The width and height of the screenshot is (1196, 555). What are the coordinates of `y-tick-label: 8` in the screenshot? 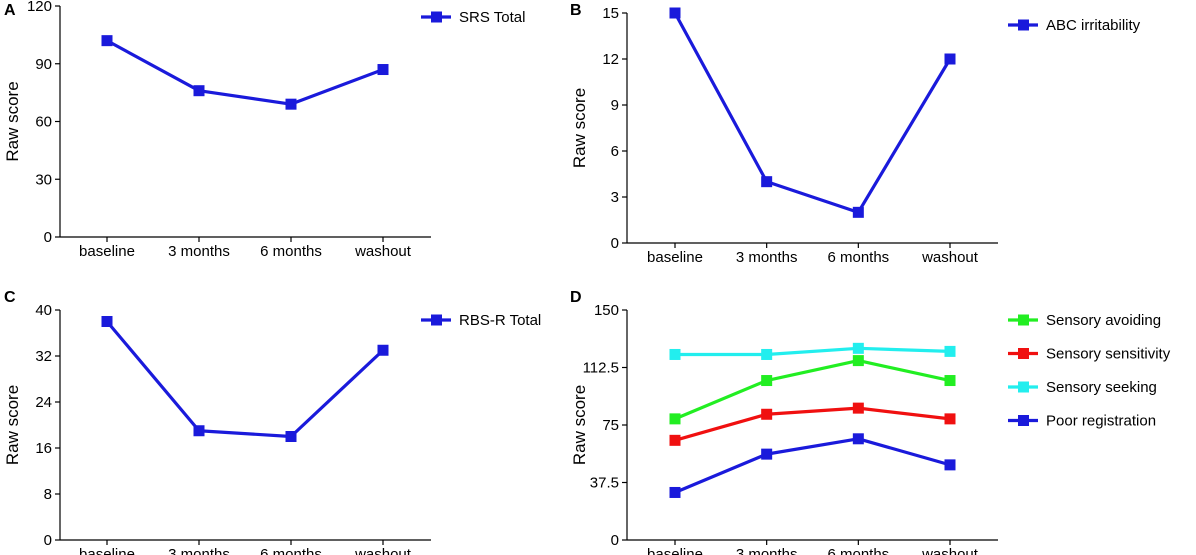 It's located at (48, 494).